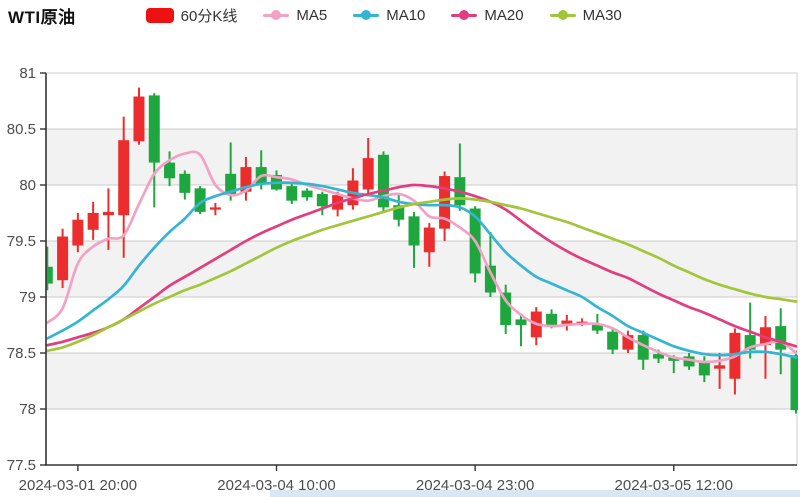 This screenshot has width=800, height=497. I want to click on legend-label-ma20: MA20, so click(504, 15).